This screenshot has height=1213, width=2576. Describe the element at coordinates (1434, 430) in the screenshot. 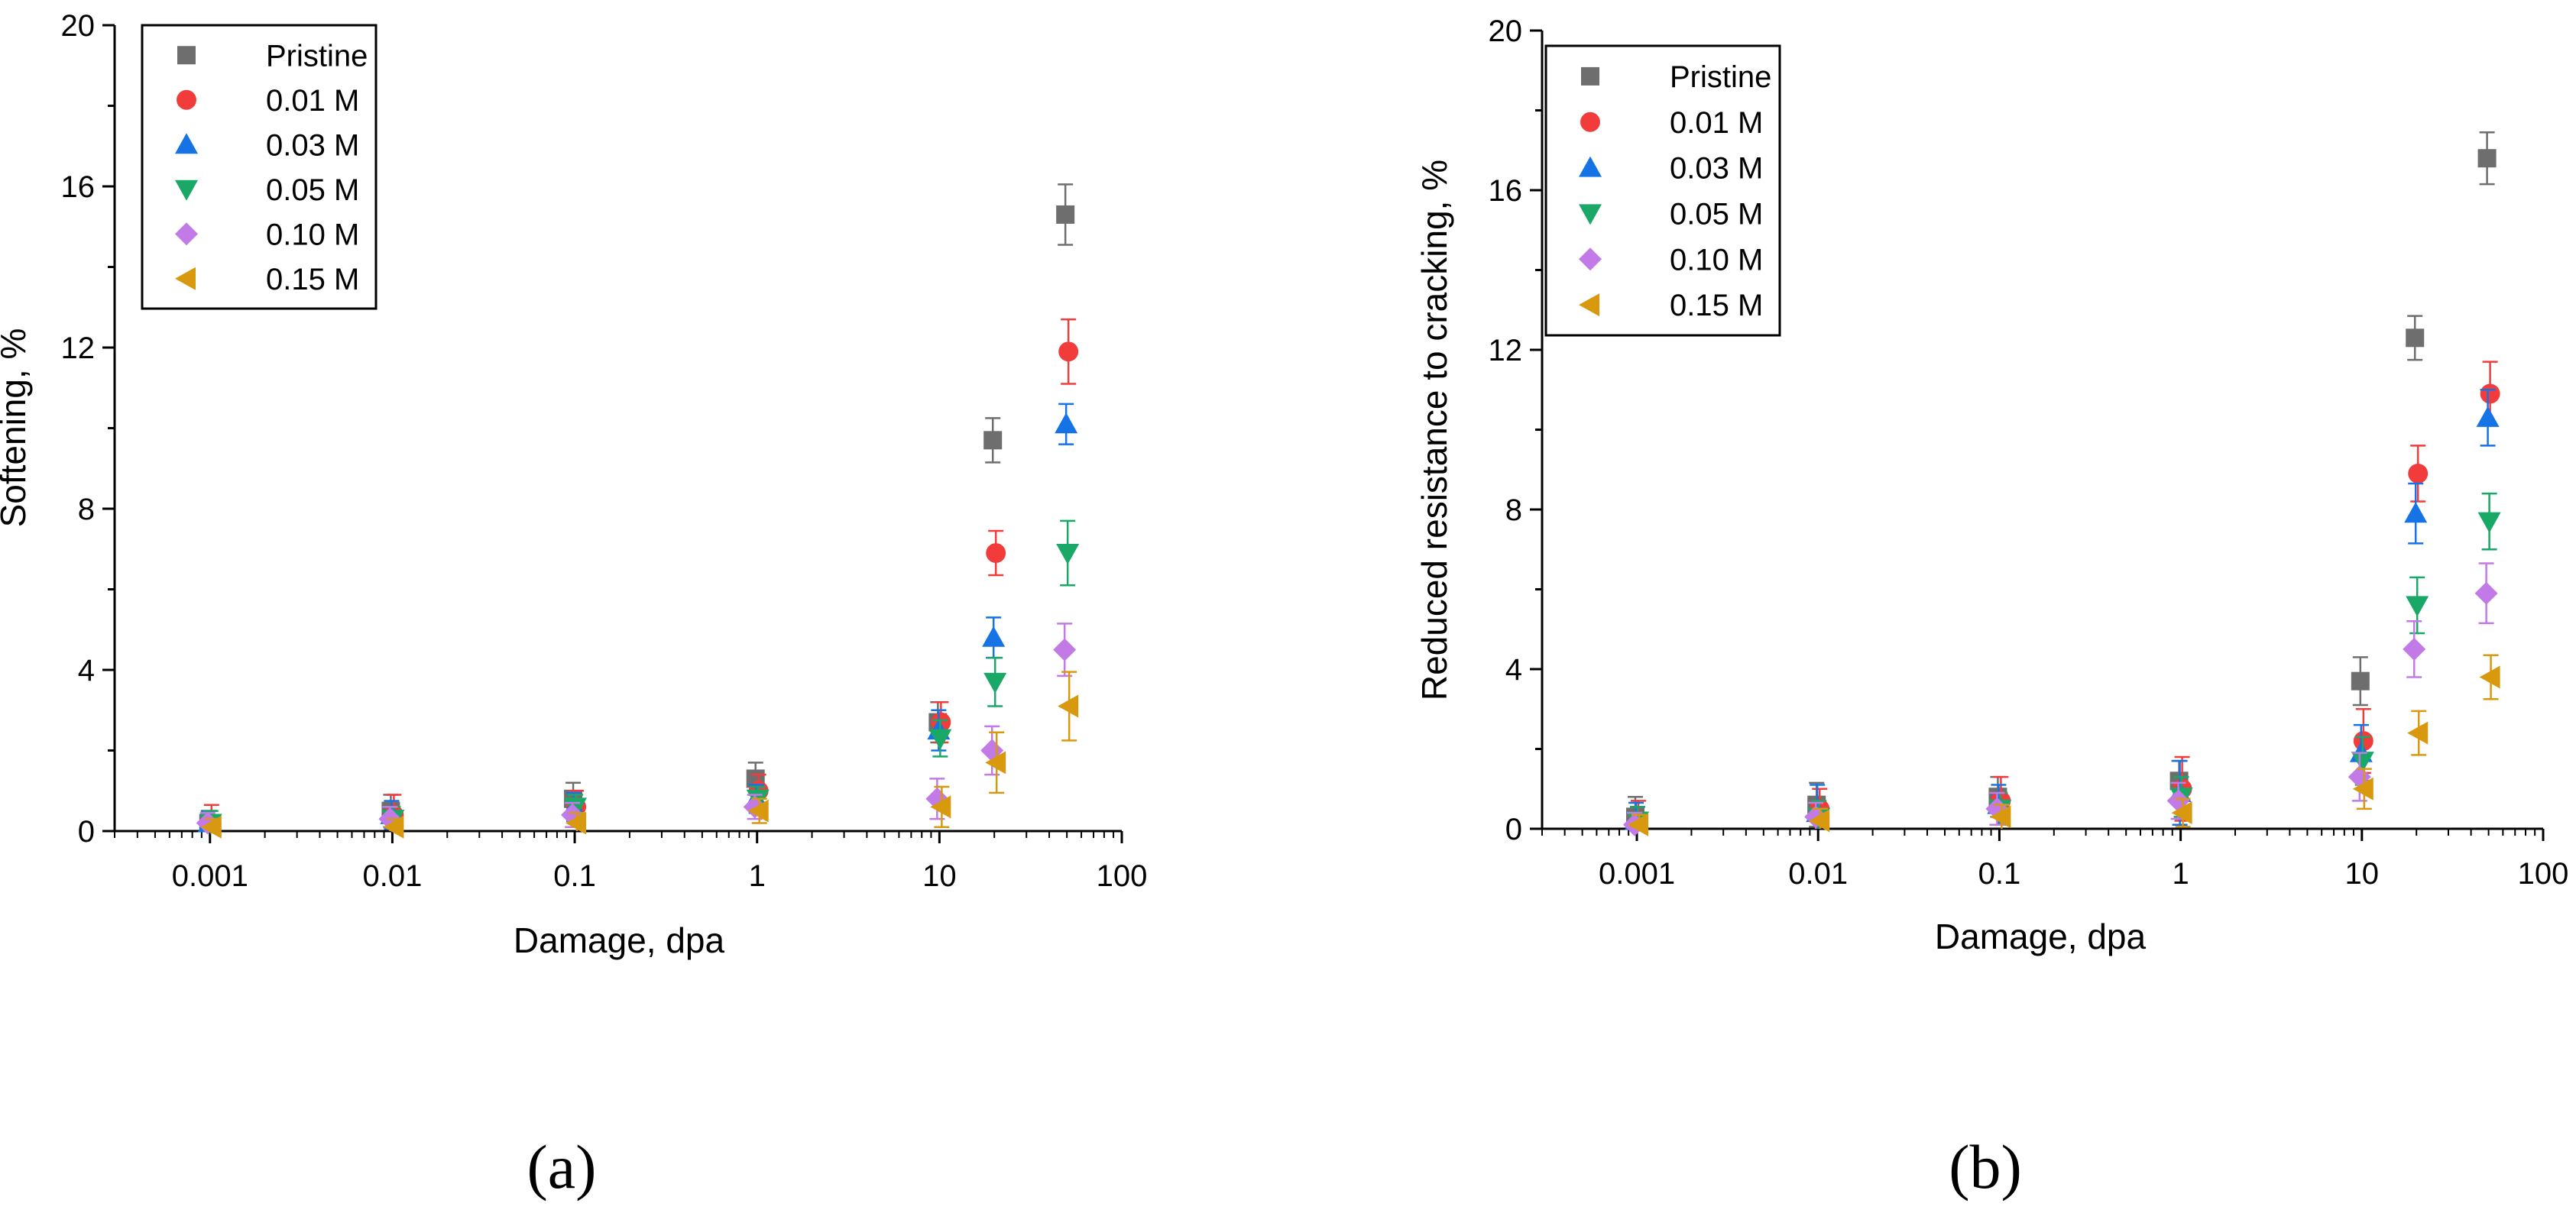

I see `y-axis-label: Reduced resistance to cracking, %` at that location.